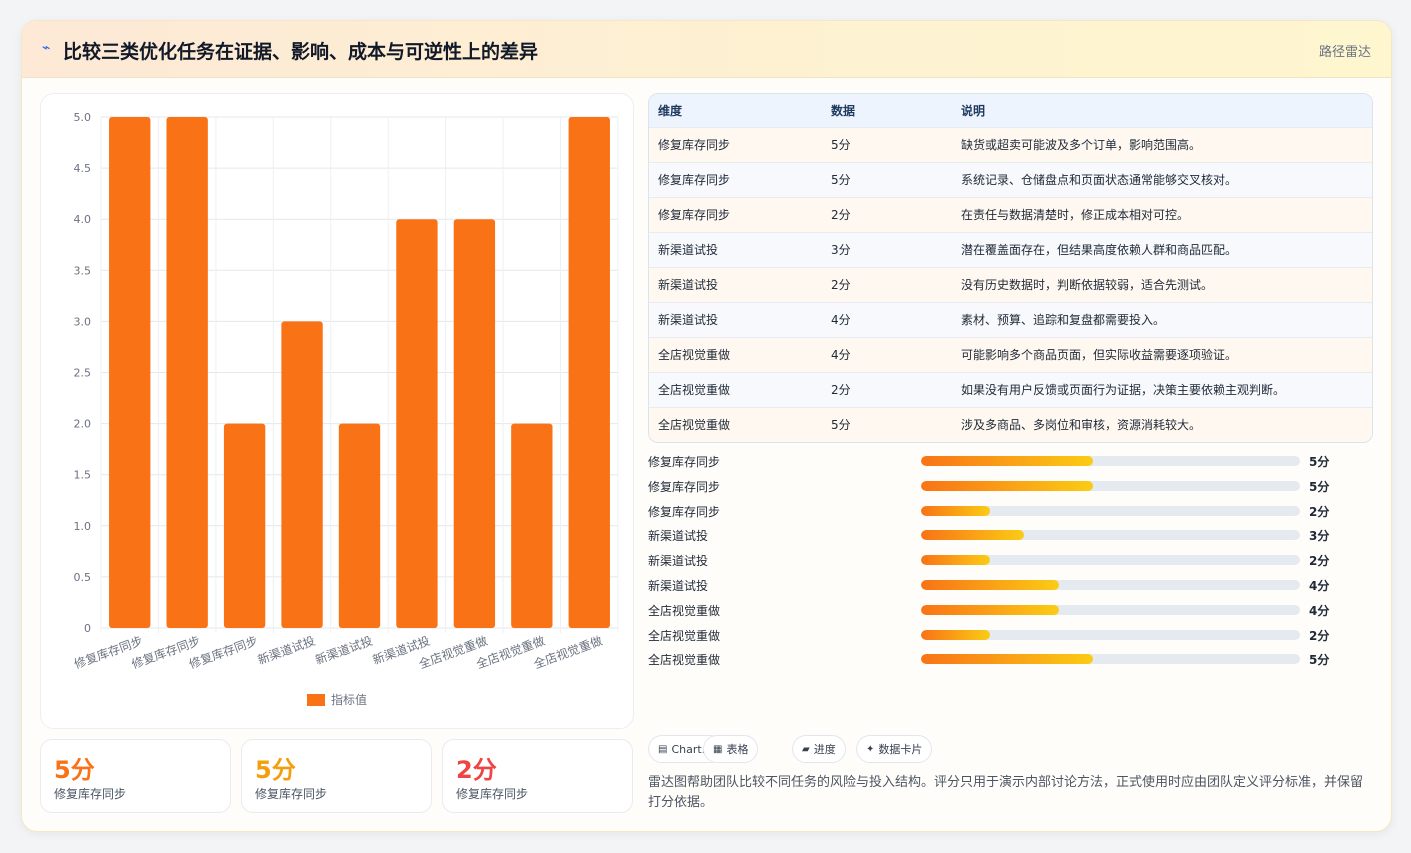 The height and width of the screenshot is (853, 1411). I want to click on y-tick-label: 1.5, so click(83, 475).